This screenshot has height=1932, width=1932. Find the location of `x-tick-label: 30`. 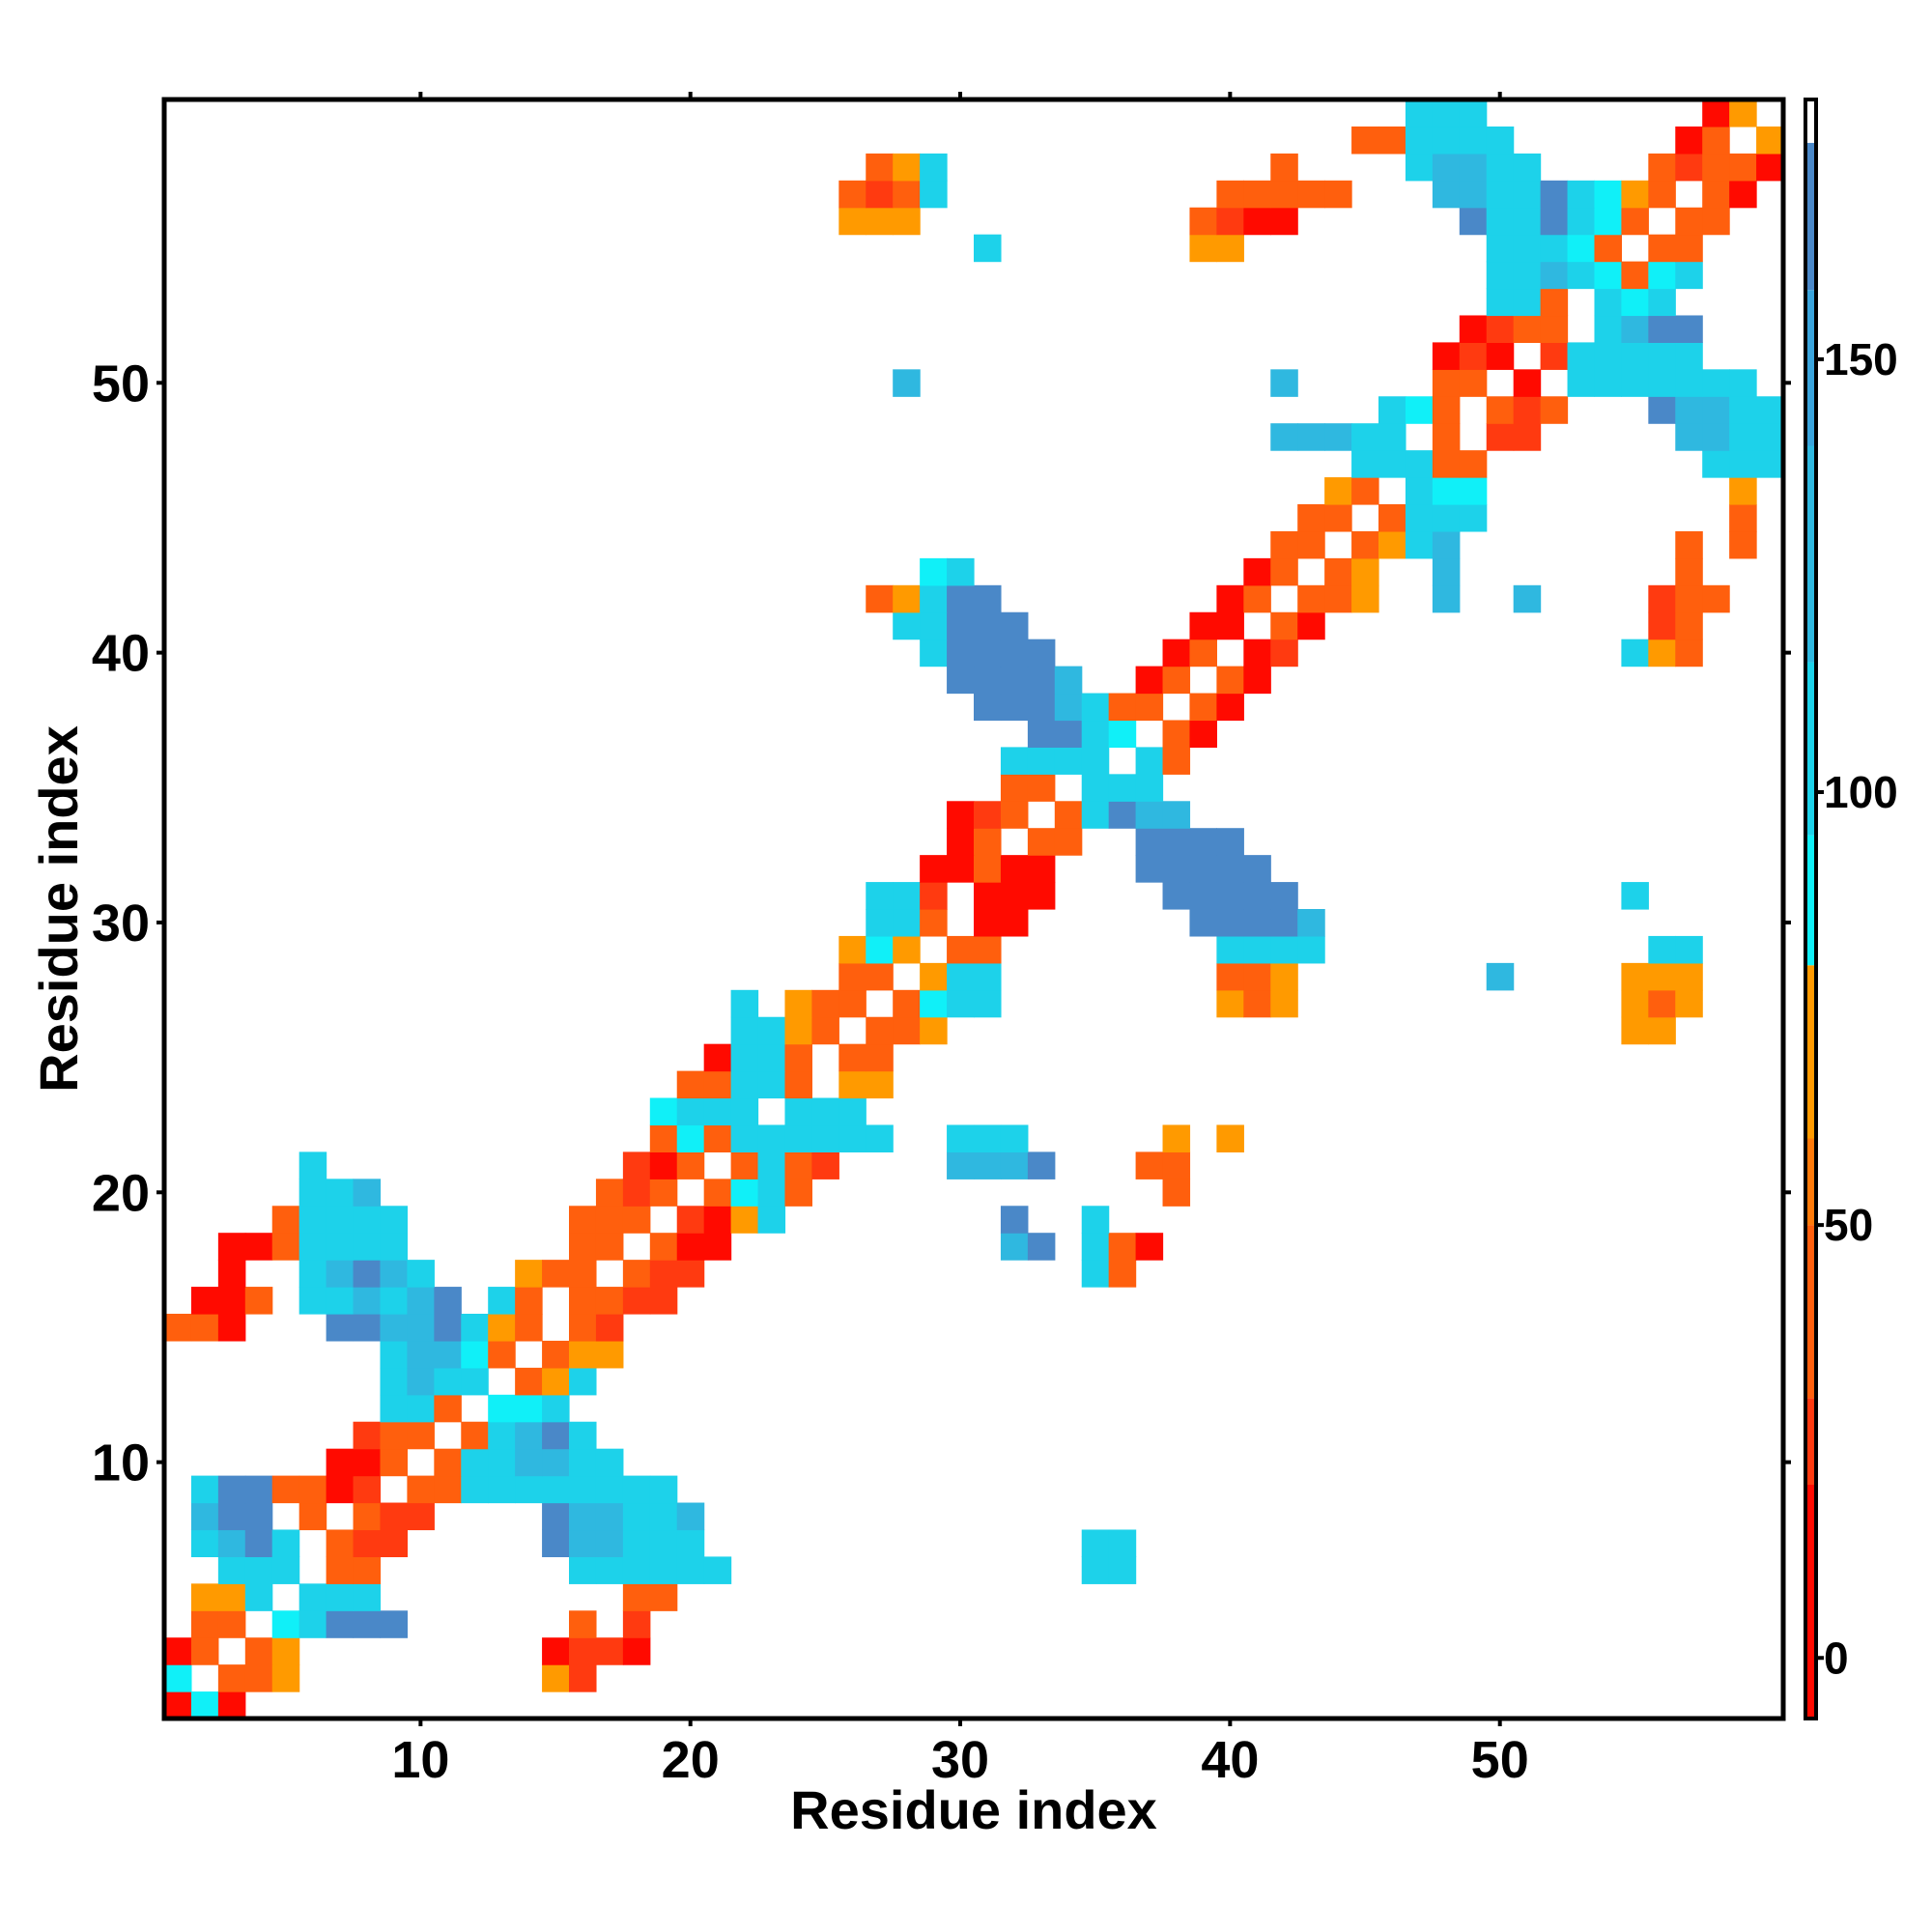

x-tick-label: 30 is located at coordinates (960, 1760).